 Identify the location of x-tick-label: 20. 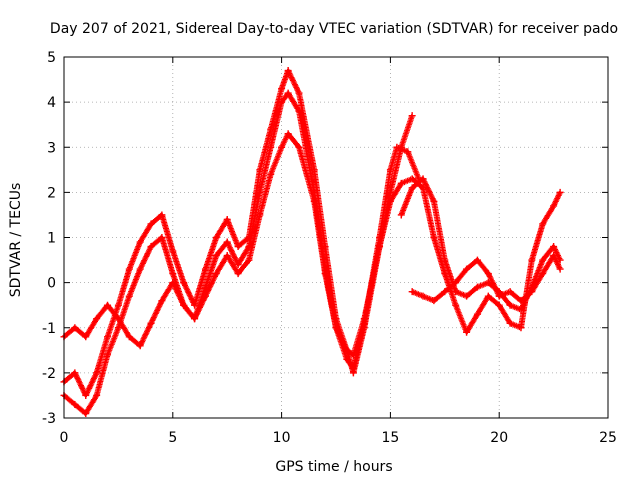
(499, 438).